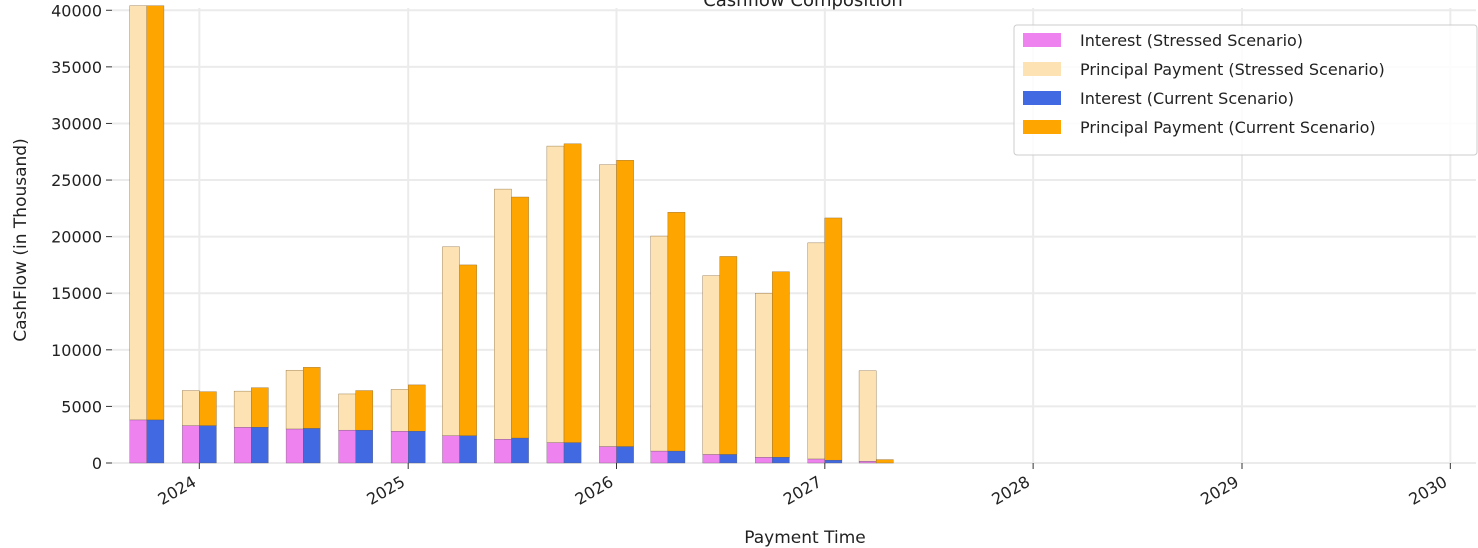 The width and height of the screenshot is (1478, 548). What do you see at coordinates (76, 180) in the screenshot?
I see `y-tick-label: 25000` at bounding box center [76, 180].